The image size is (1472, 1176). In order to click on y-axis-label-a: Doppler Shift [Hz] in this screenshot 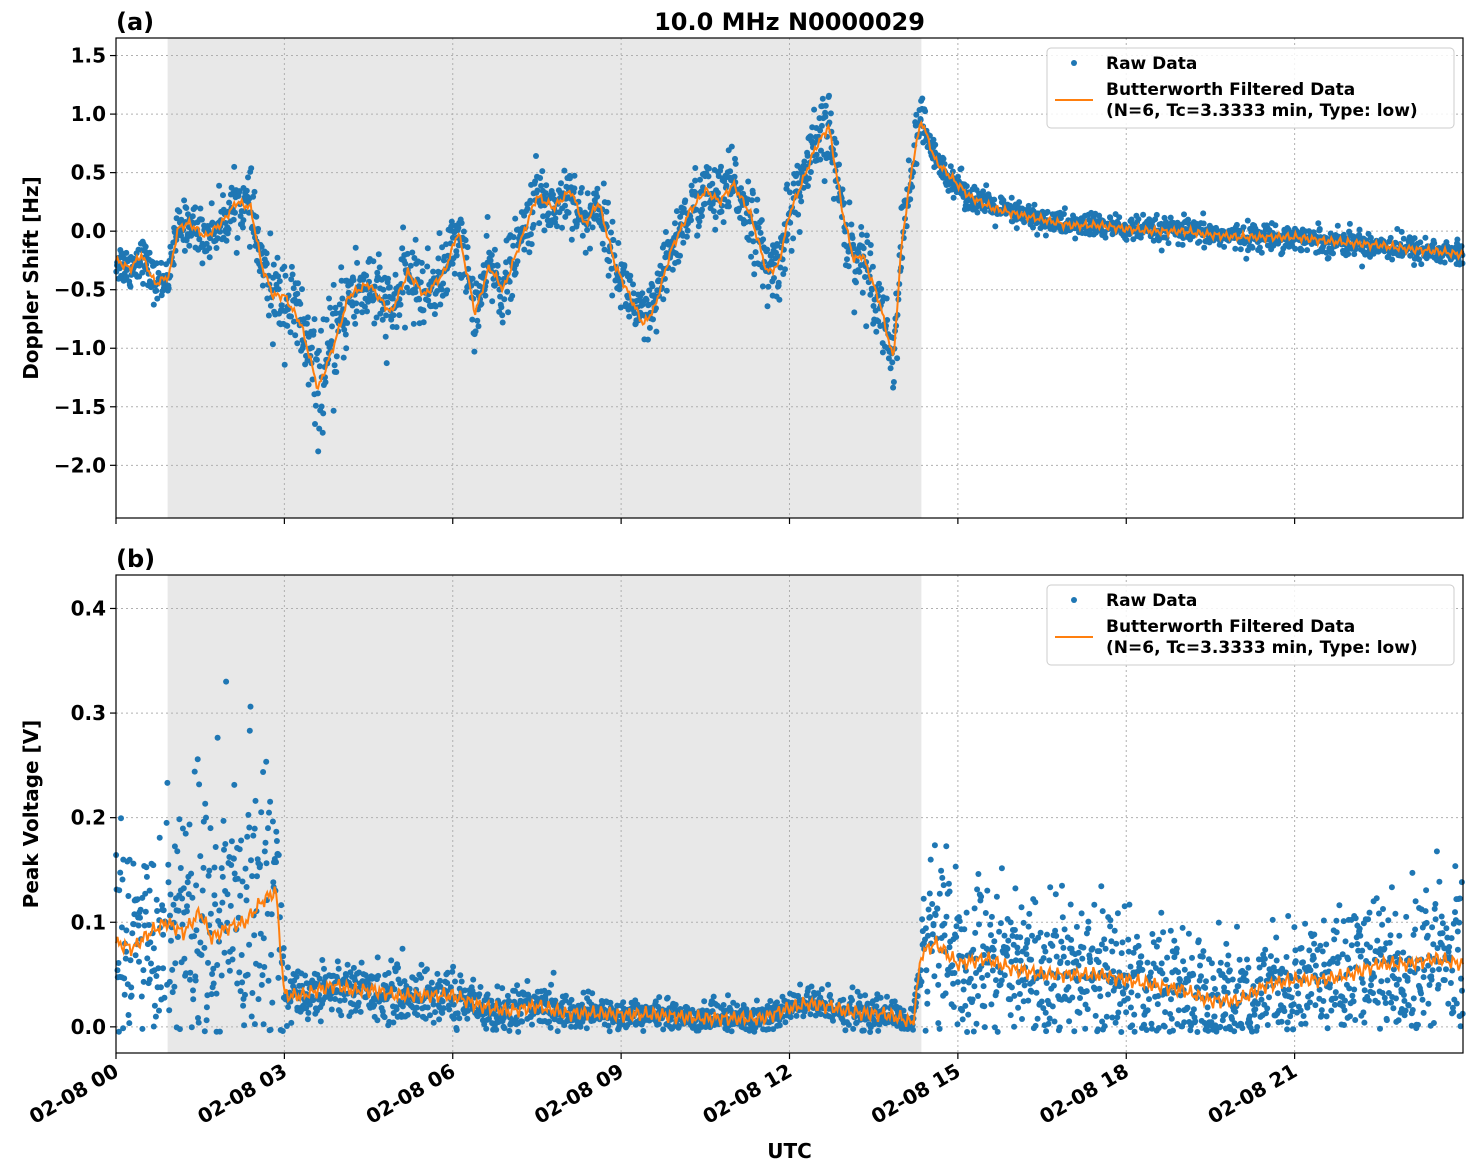, I will do `click(31, 278)`.